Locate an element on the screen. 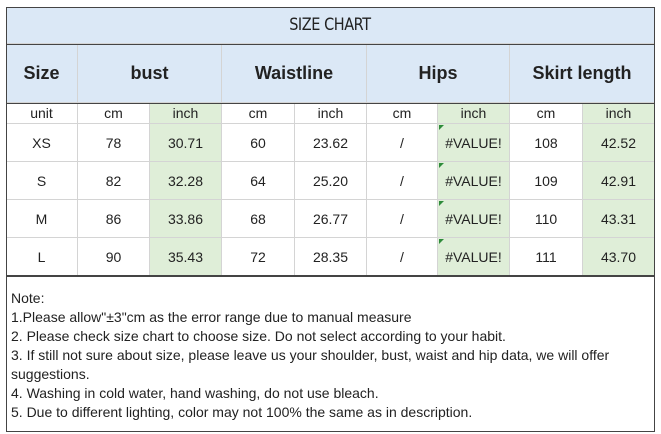 The image size is (661, 434). data-cell: 32.28 is located at coordinates (186, 181).